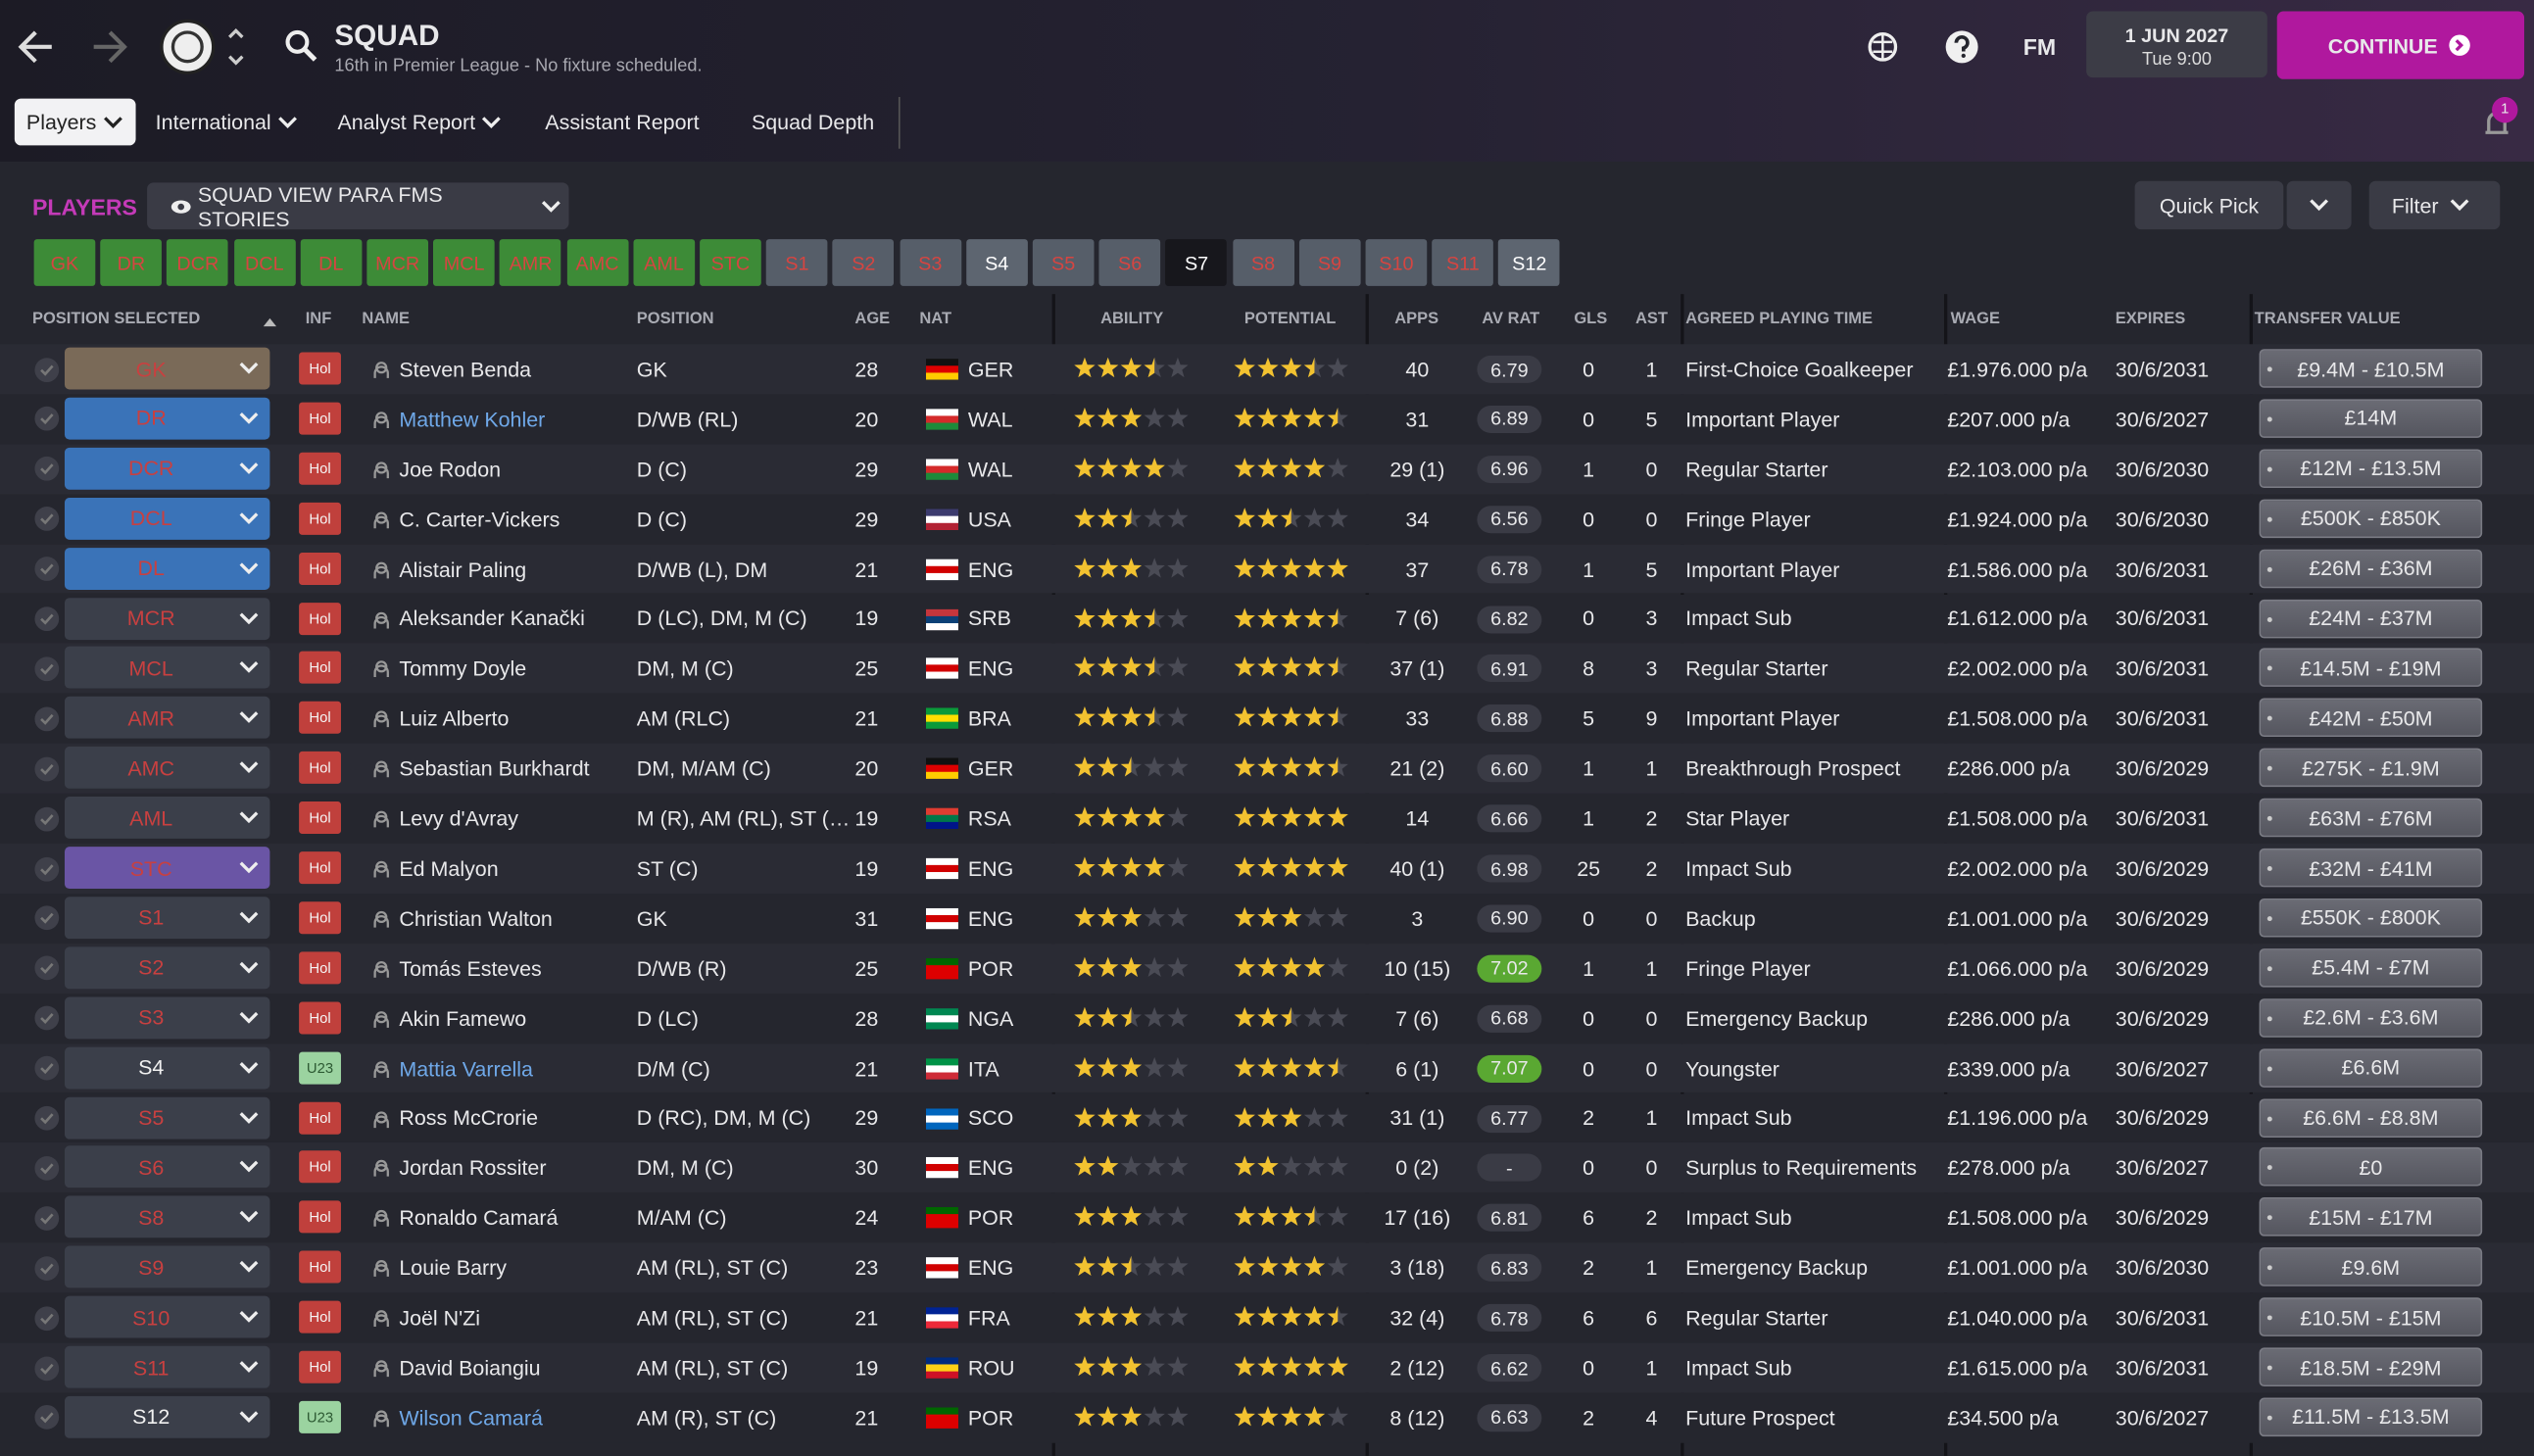 The image size is (2534, 1456). I want to click on position-tab: GK, so click(64, 262).